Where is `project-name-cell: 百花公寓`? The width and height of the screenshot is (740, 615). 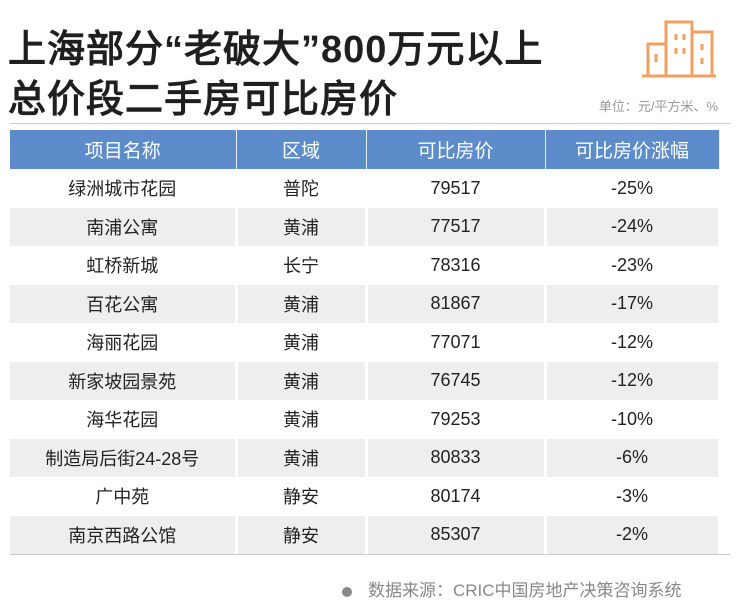
project-name-cell: 百花公寓 is located at coordinates (124, 303).